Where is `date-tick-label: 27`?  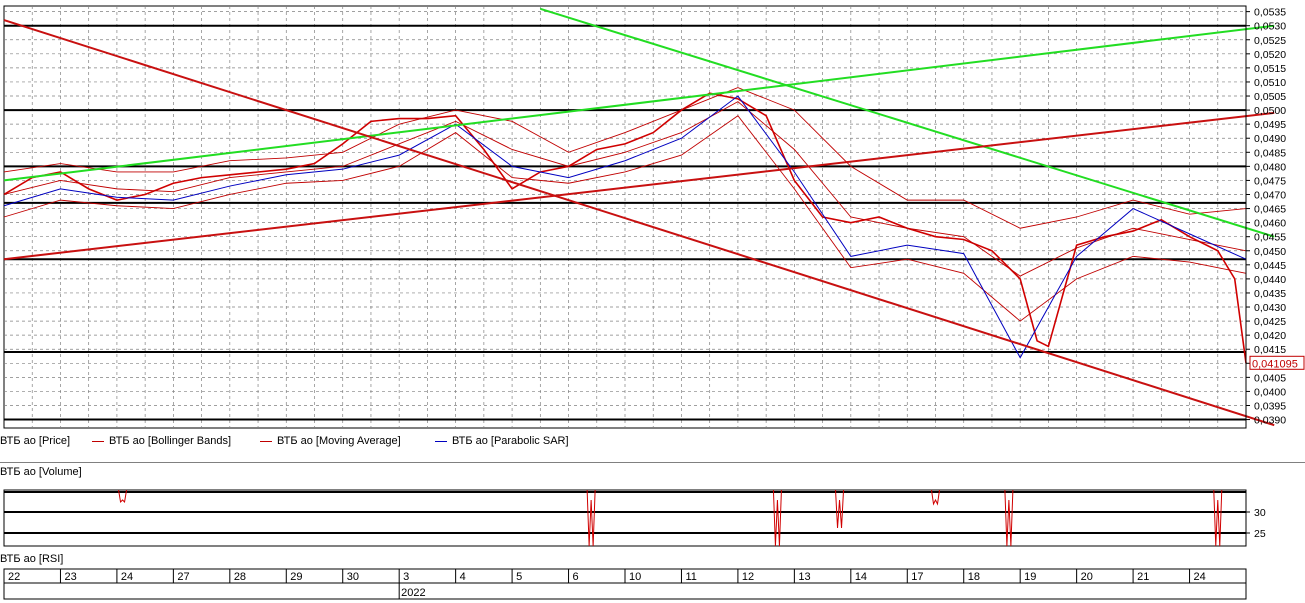 date-tick-label: 27 is located at coordinates (183, 577).